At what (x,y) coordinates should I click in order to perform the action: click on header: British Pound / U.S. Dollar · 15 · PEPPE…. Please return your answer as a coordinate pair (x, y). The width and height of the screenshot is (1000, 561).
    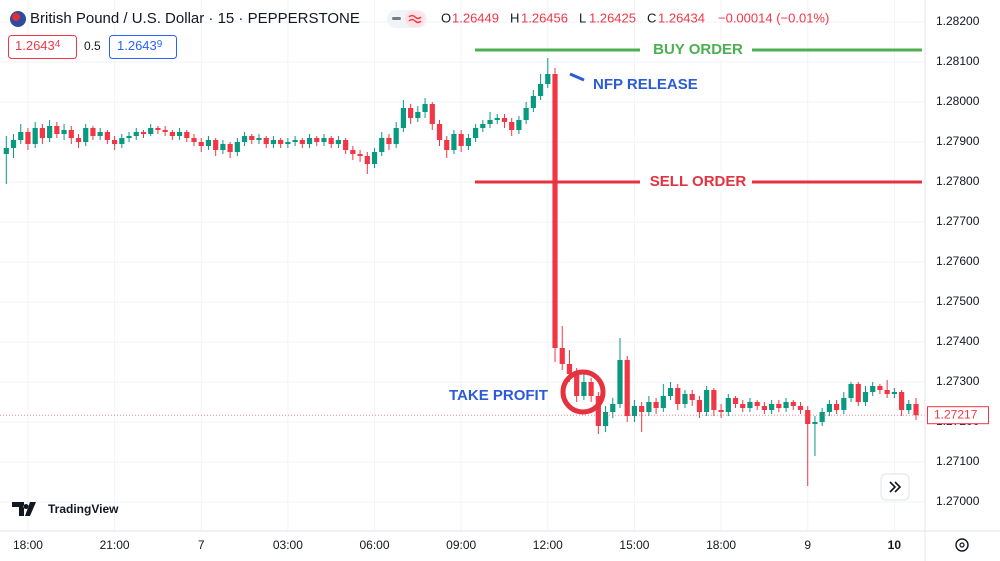
    Looking at the image, I should click on (418, 34).